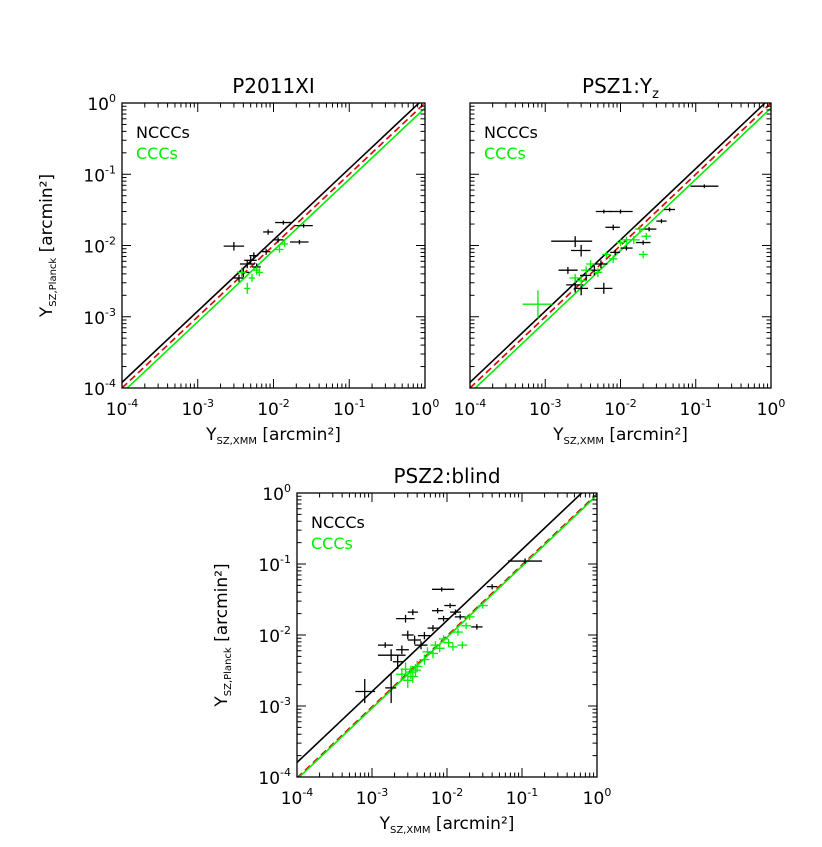 This screenshot has height=847, width=822. I want to click on y-tick-label: 10⁻⁴, so click(99, 388).